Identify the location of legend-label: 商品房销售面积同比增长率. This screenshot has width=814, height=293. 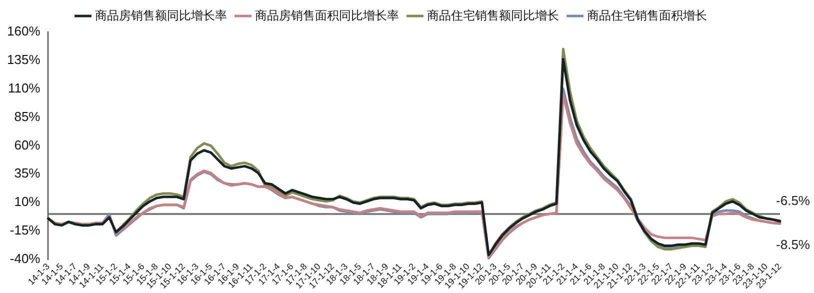
(327, 15).